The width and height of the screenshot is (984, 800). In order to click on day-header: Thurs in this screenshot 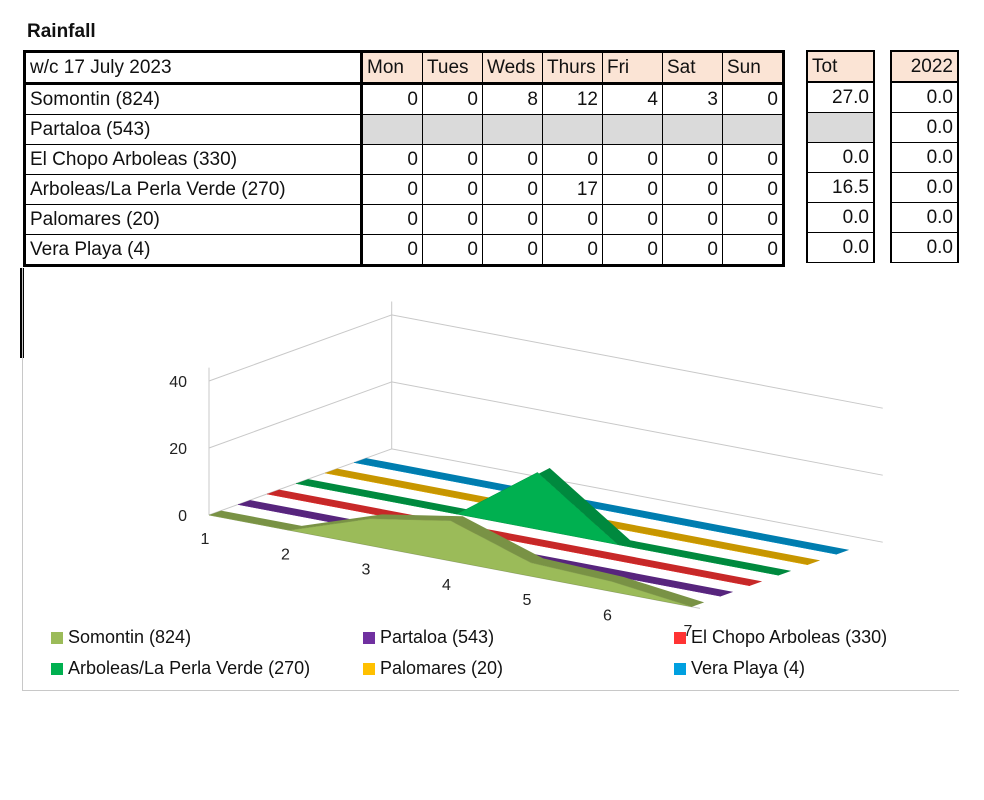, I will do `click(572, 68)`.